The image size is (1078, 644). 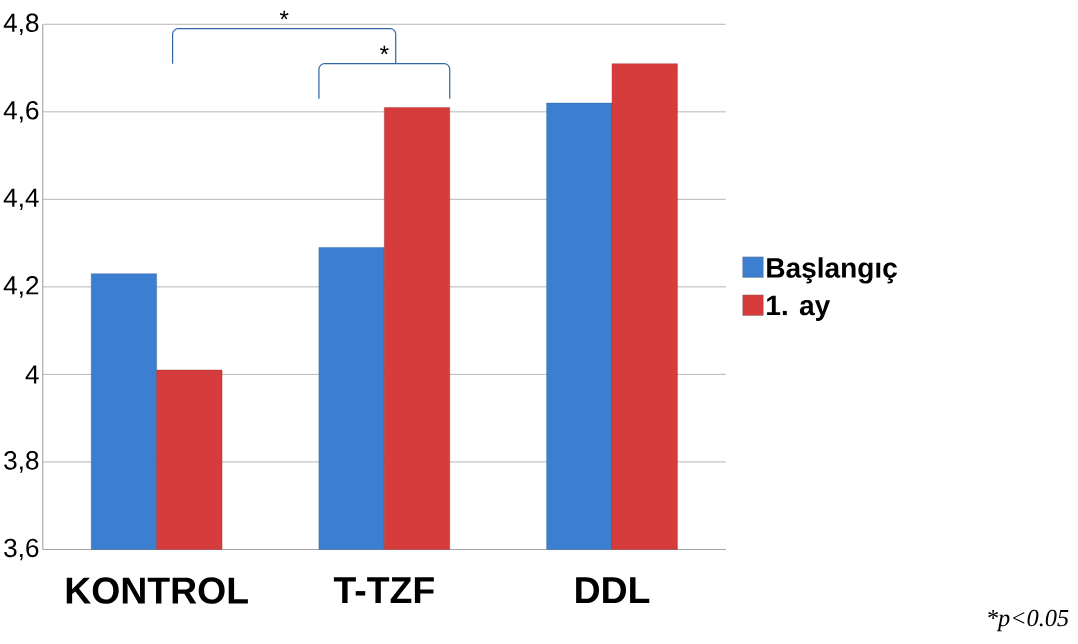 What do you see at coordinates (383, 590) in the screenshot?
I see `x-tick-label: T-TZF` at bounding box center [383, 590].